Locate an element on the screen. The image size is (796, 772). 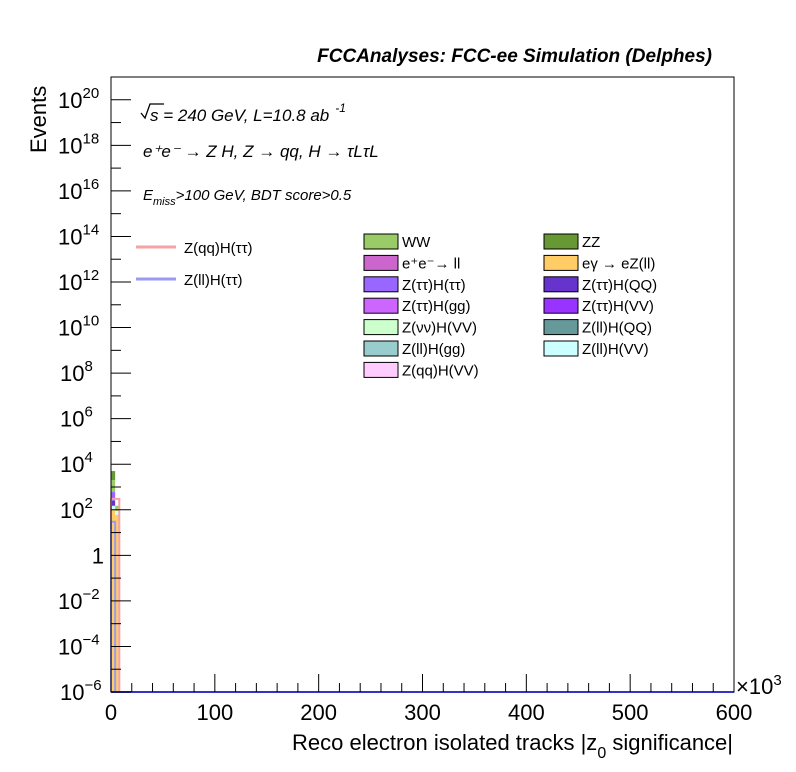
background-legend-label: Z(ττ)H(QQ) is located at coordinates (619, 285).